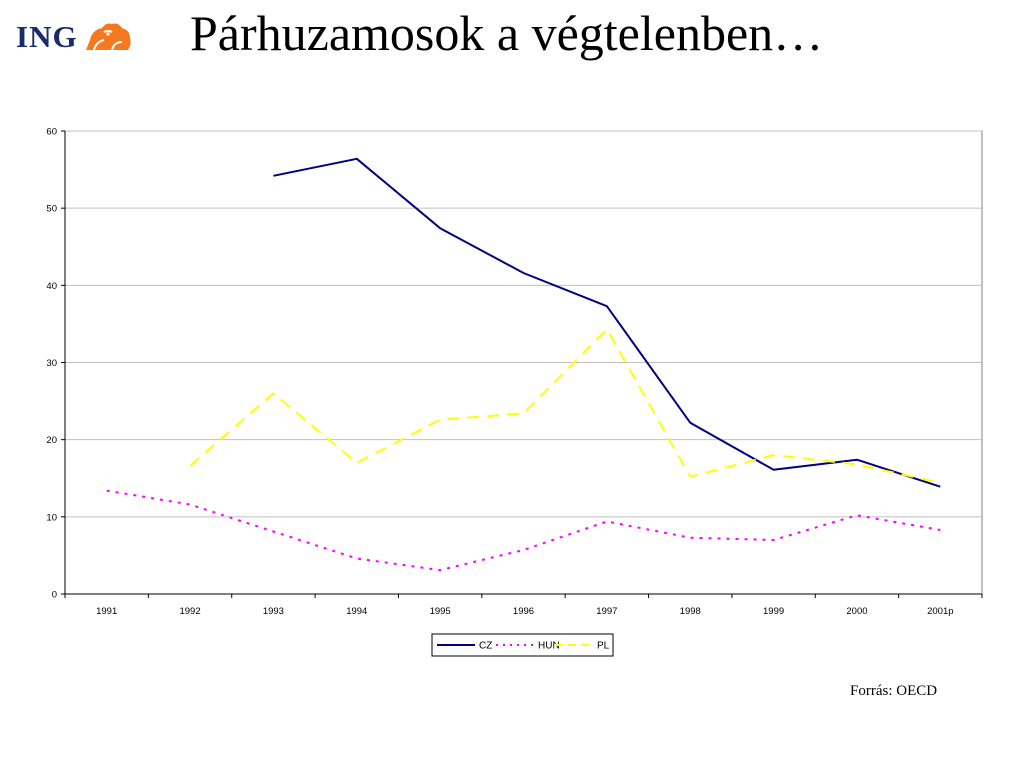 The image size is (1024, 768). What do you see at coordinates (106, 611) in the screenshot?
I see `x-tick-label: 1991` at bounding box center [106, 611].